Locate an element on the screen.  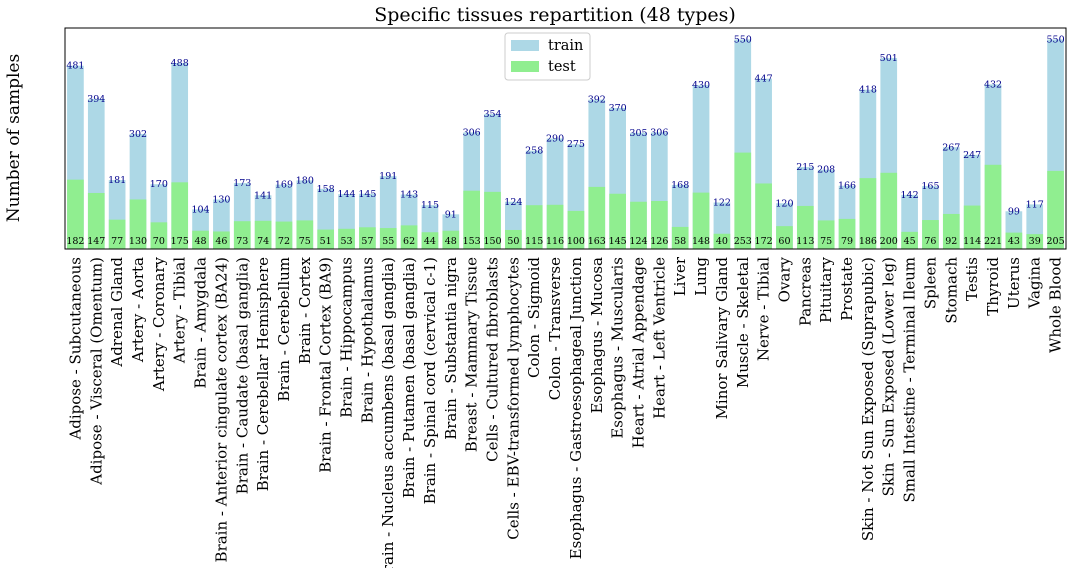
data-label-test: 45 is located at coordinates (910, 241).